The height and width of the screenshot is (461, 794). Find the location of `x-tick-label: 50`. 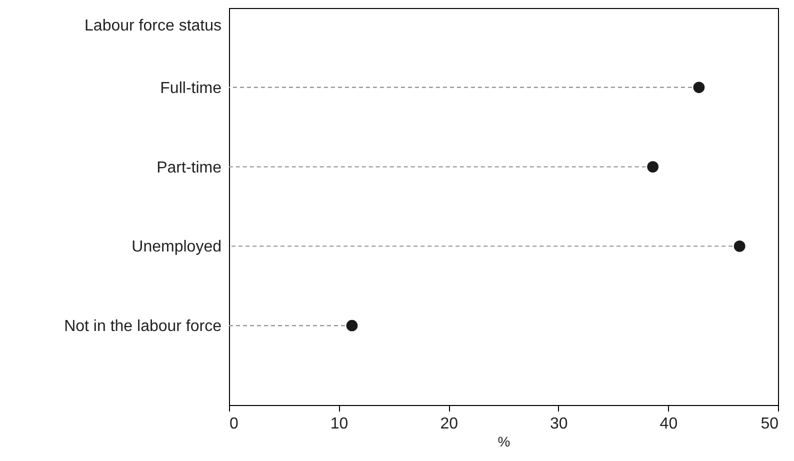

x-tick-label: 50 is located at coordinates (769, 424).